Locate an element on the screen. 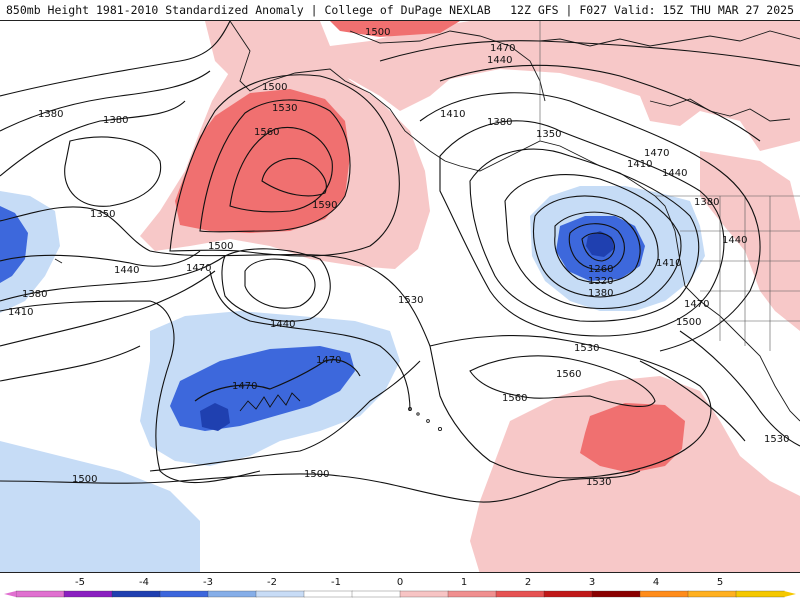  strong-negative-west is located at coordinates (14, 244).